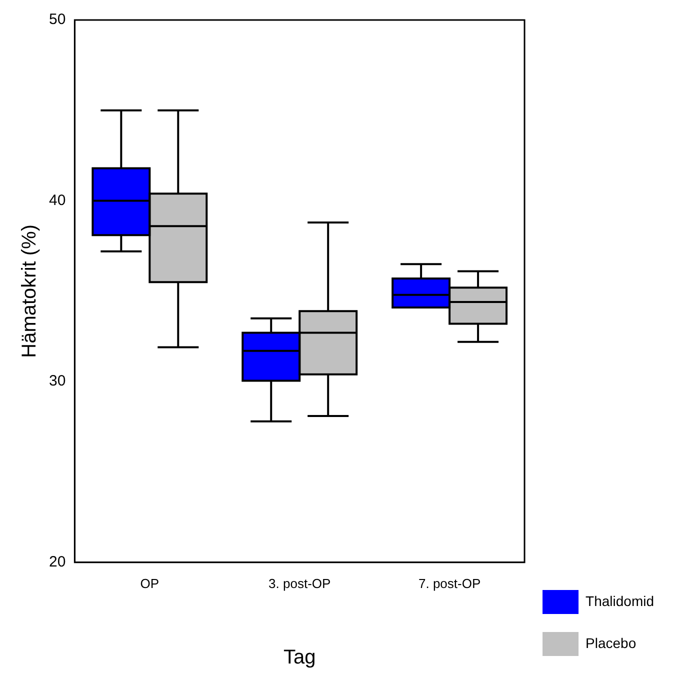  I want to click on legend-label: Placebo, so click(611, 642).